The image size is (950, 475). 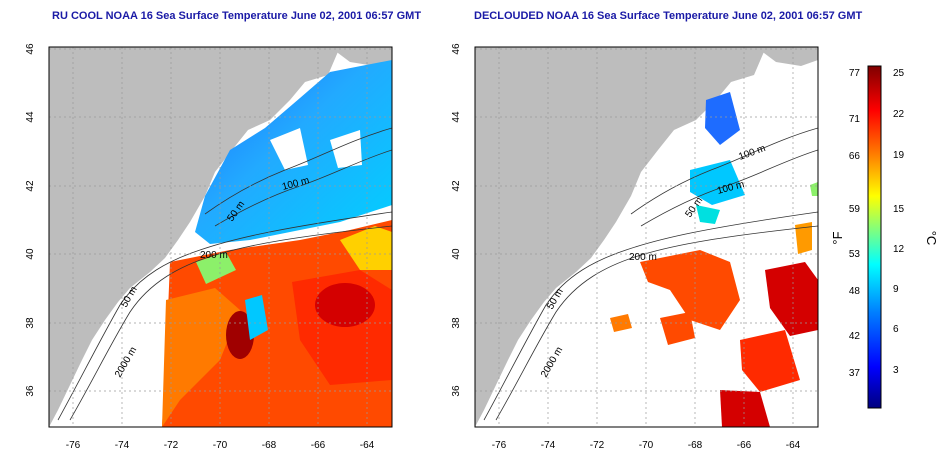 What do you see at coordinates (855, 119) in the screenshot?
I see `fahrenheit-tick: 71` at bounding box center [855, 119].